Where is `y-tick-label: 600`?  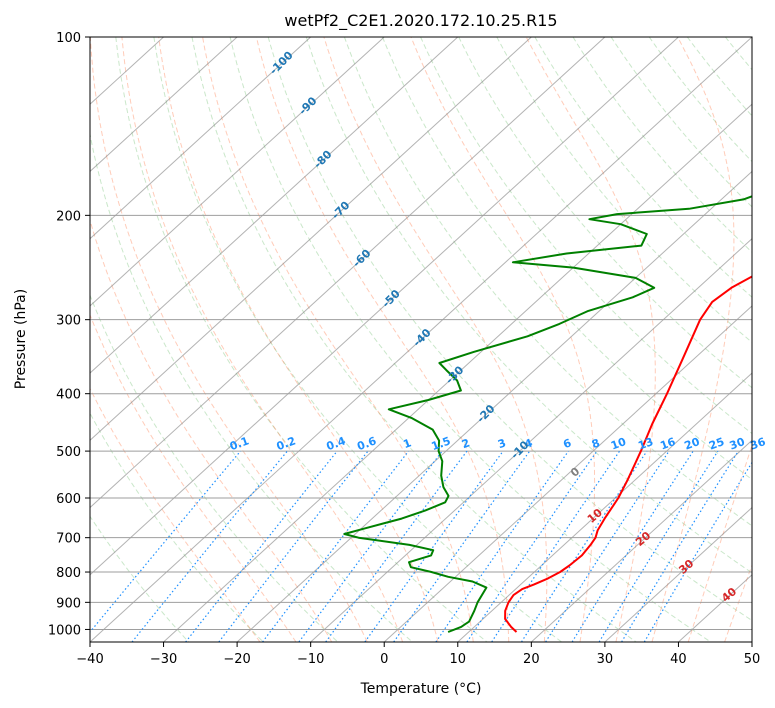 y-tick-label: 600 is located at coordinates (68, 499).